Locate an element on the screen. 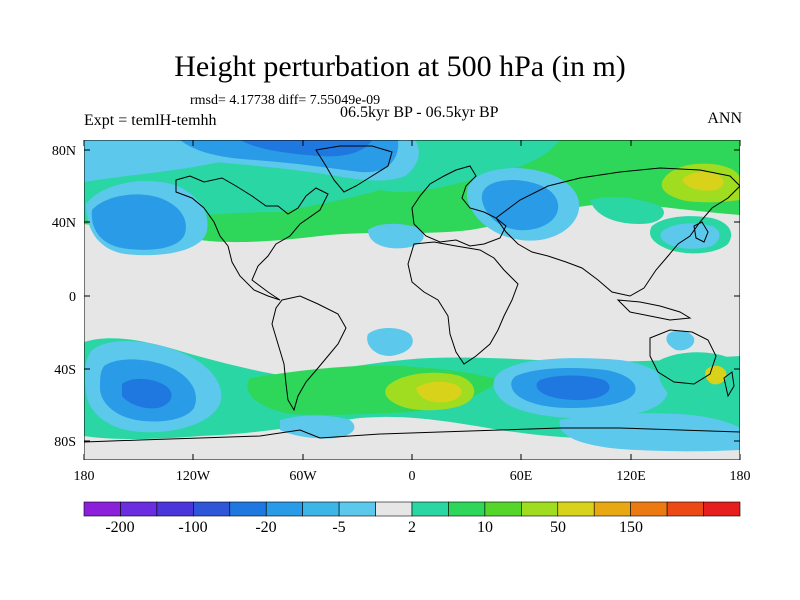 The image size is (800, 600). coast-antarctica is located at coordinates (412, 435).